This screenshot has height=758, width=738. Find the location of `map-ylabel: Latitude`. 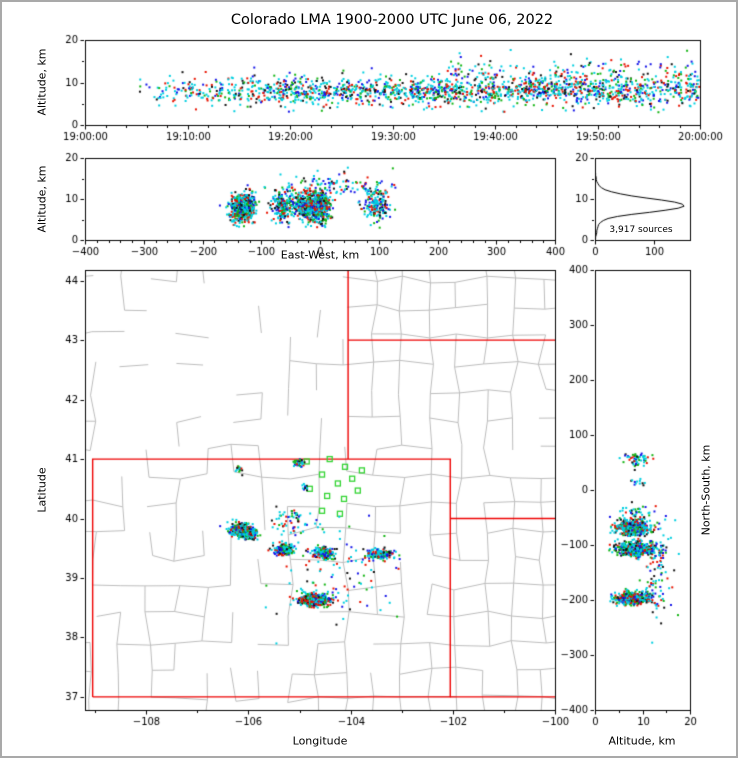

map-ylabel: Latitude is located at coordinates (42, 490).